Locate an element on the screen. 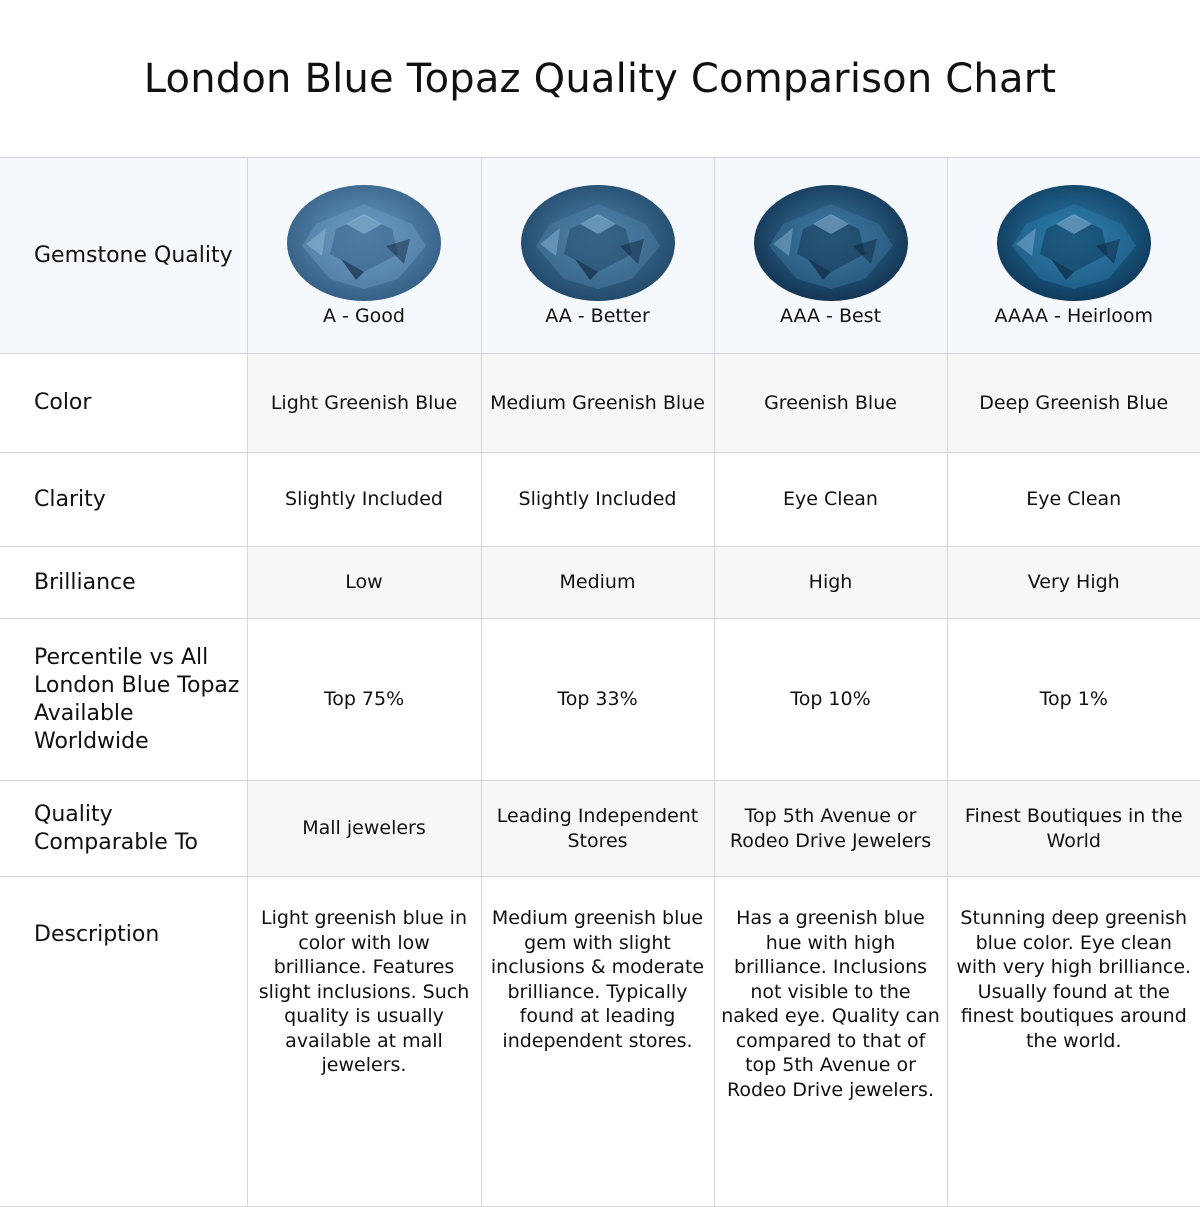 The image size is (1200, 1207). cell-value: Deep Greenish Blue is located at coordinates (1073, 403).